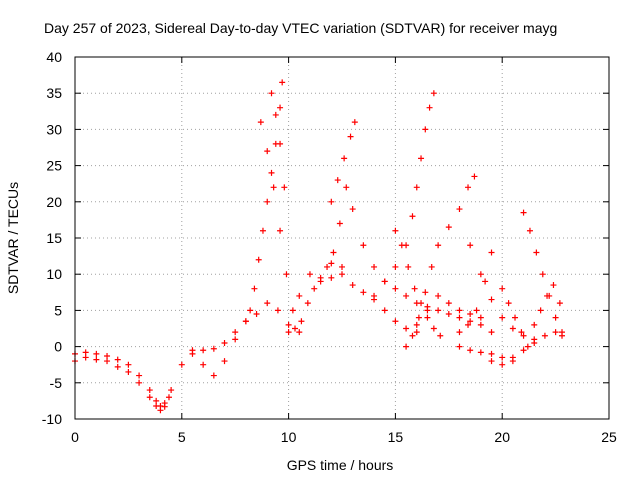 This screenshot has height=480, width=640. Describe the element at coordinates (340, 465) in the screenshot. I see `x-axis-label: GPS time / hours` at that location.